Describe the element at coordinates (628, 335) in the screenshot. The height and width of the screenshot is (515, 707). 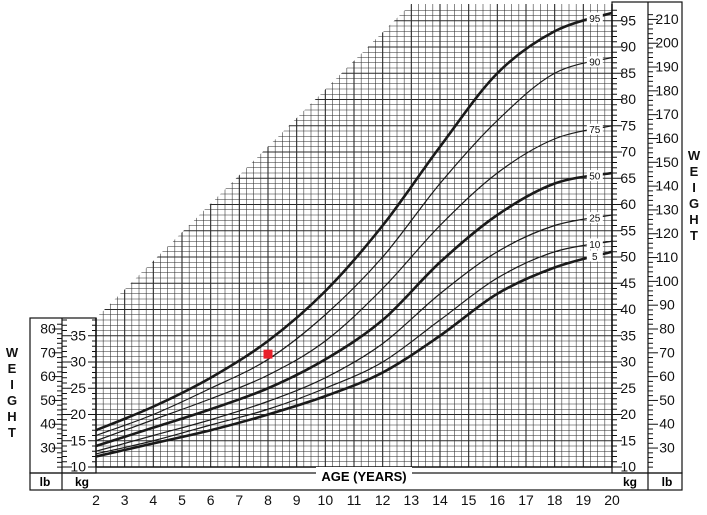
I see `kg-tick-label-right: 35` at that location.